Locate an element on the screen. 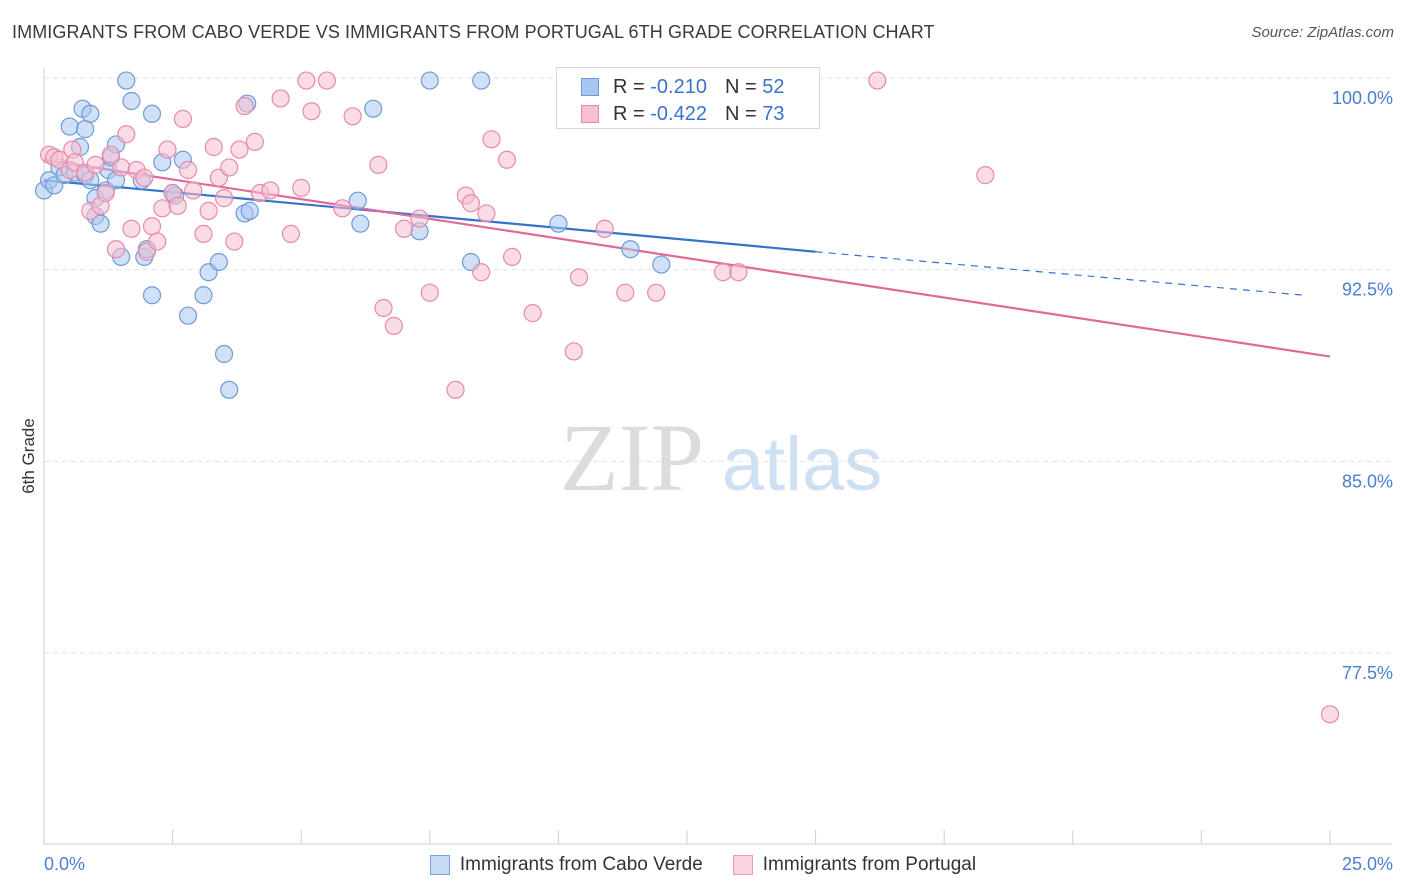 The height and width of the screenshot is (892, 1406). n-value: 73 is located at coordinates (773, 113).